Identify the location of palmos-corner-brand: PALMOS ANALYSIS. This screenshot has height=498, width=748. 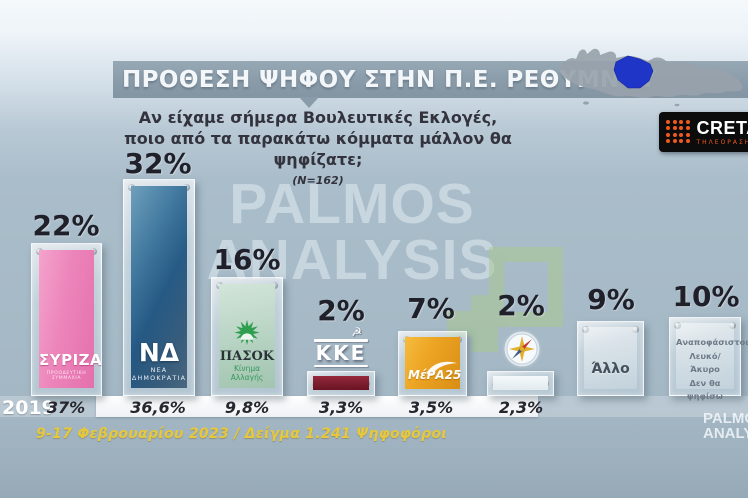
(725, 426).